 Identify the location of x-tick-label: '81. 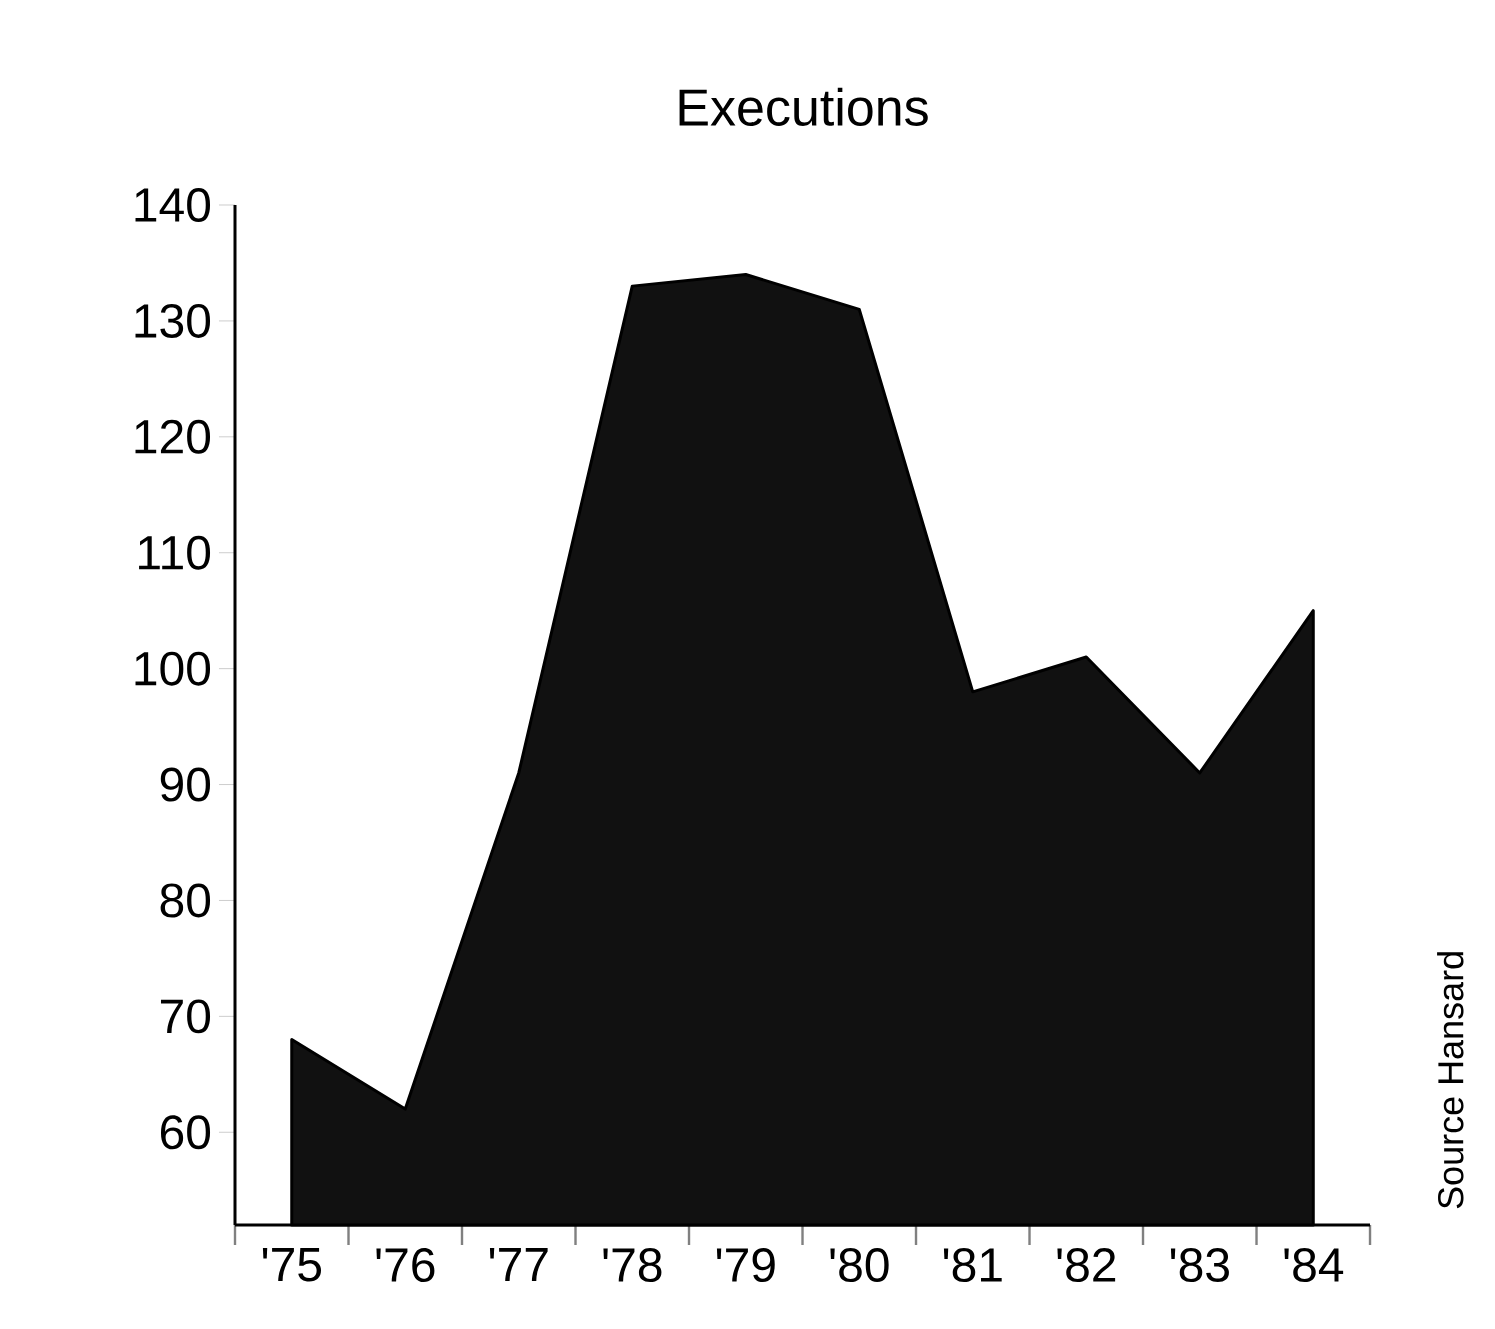
(972, 1265).